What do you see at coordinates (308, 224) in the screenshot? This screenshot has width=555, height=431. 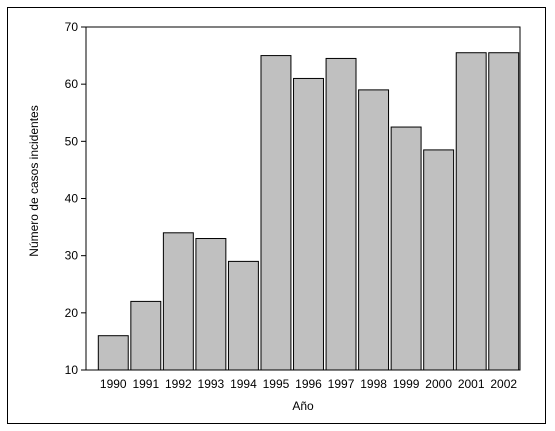 I see `bar-1996` at bounding box center [308, 224].